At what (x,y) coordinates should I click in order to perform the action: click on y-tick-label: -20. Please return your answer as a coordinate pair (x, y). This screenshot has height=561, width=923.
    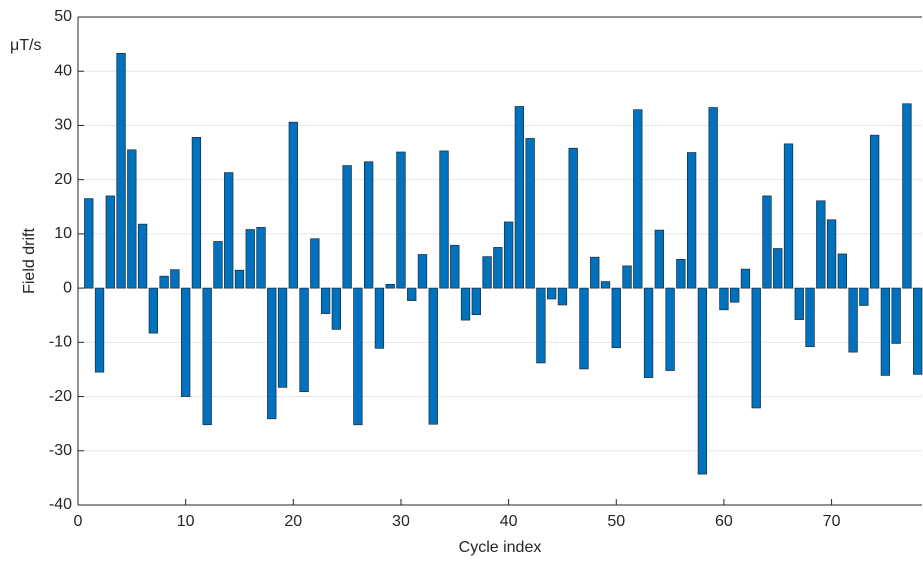
    Looking at the image, I should click on (60, 396).